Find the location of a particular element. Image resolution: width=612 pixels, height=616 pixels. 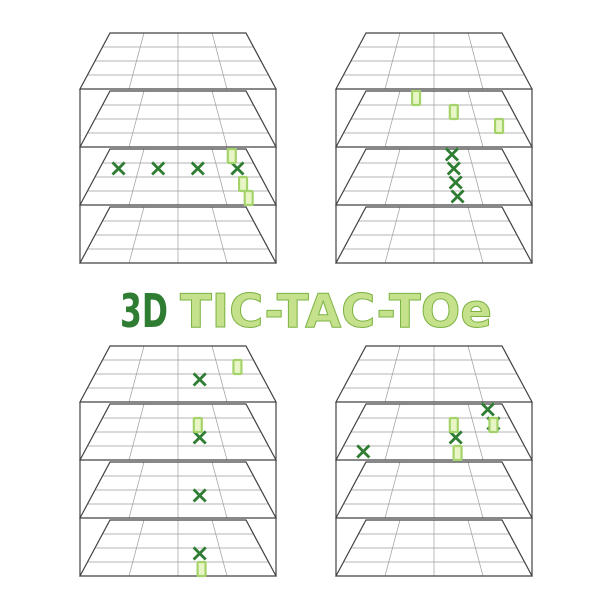

board-bottom-left: × × × × is located at coordinates (178, 461).